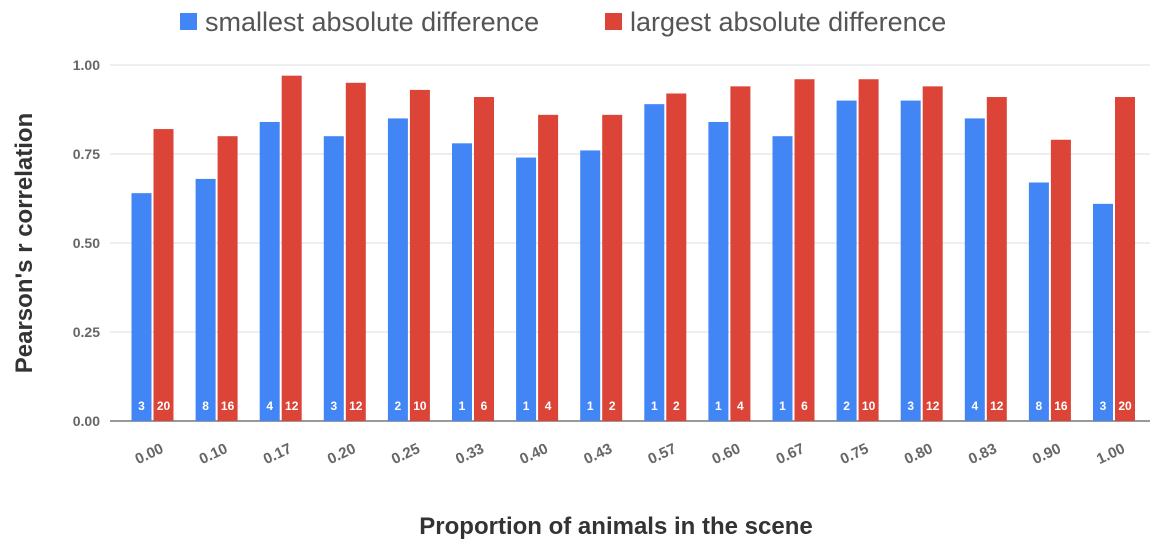 The image size is (1153, 542). I want to click on bar-smallest-0.80, so click(910, 260).